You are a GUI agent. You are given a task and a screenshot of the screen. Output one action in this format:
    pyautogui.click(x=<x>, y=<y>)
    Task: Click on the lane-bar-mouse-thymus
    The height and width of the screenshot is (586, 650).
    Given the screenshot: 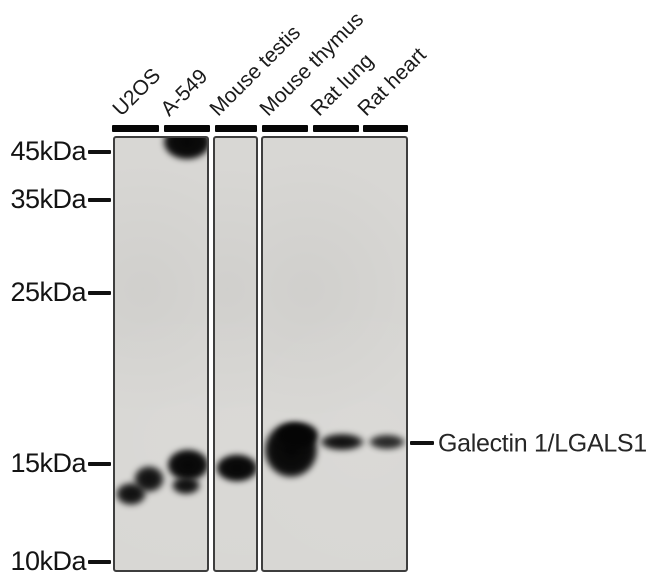 What is the action you would take?
    pyautogui.click(x=285, y=128)
    